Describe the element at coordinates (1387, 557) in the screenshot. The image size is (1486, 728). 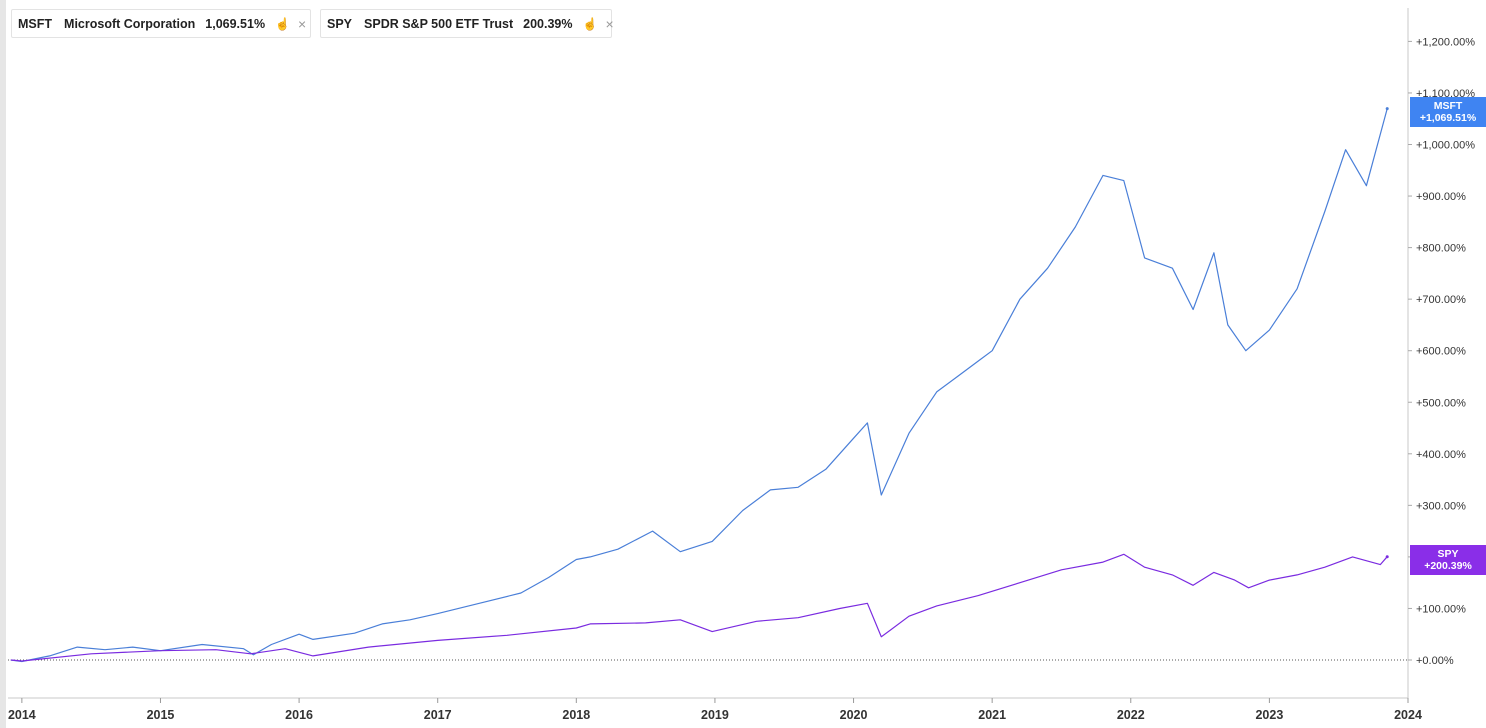
I see `series-end-point-spy` at that location.